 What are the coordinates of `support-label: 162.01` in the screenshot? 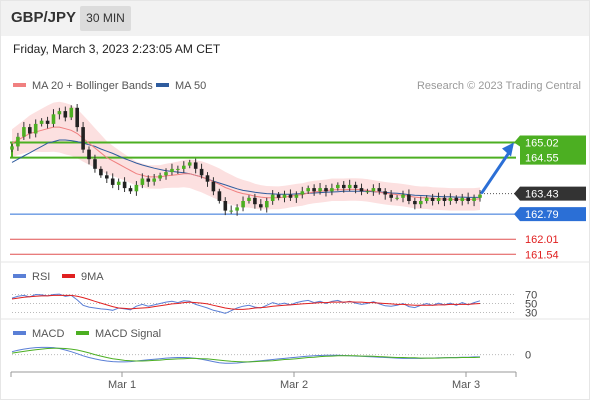 It's located at (542, 240).